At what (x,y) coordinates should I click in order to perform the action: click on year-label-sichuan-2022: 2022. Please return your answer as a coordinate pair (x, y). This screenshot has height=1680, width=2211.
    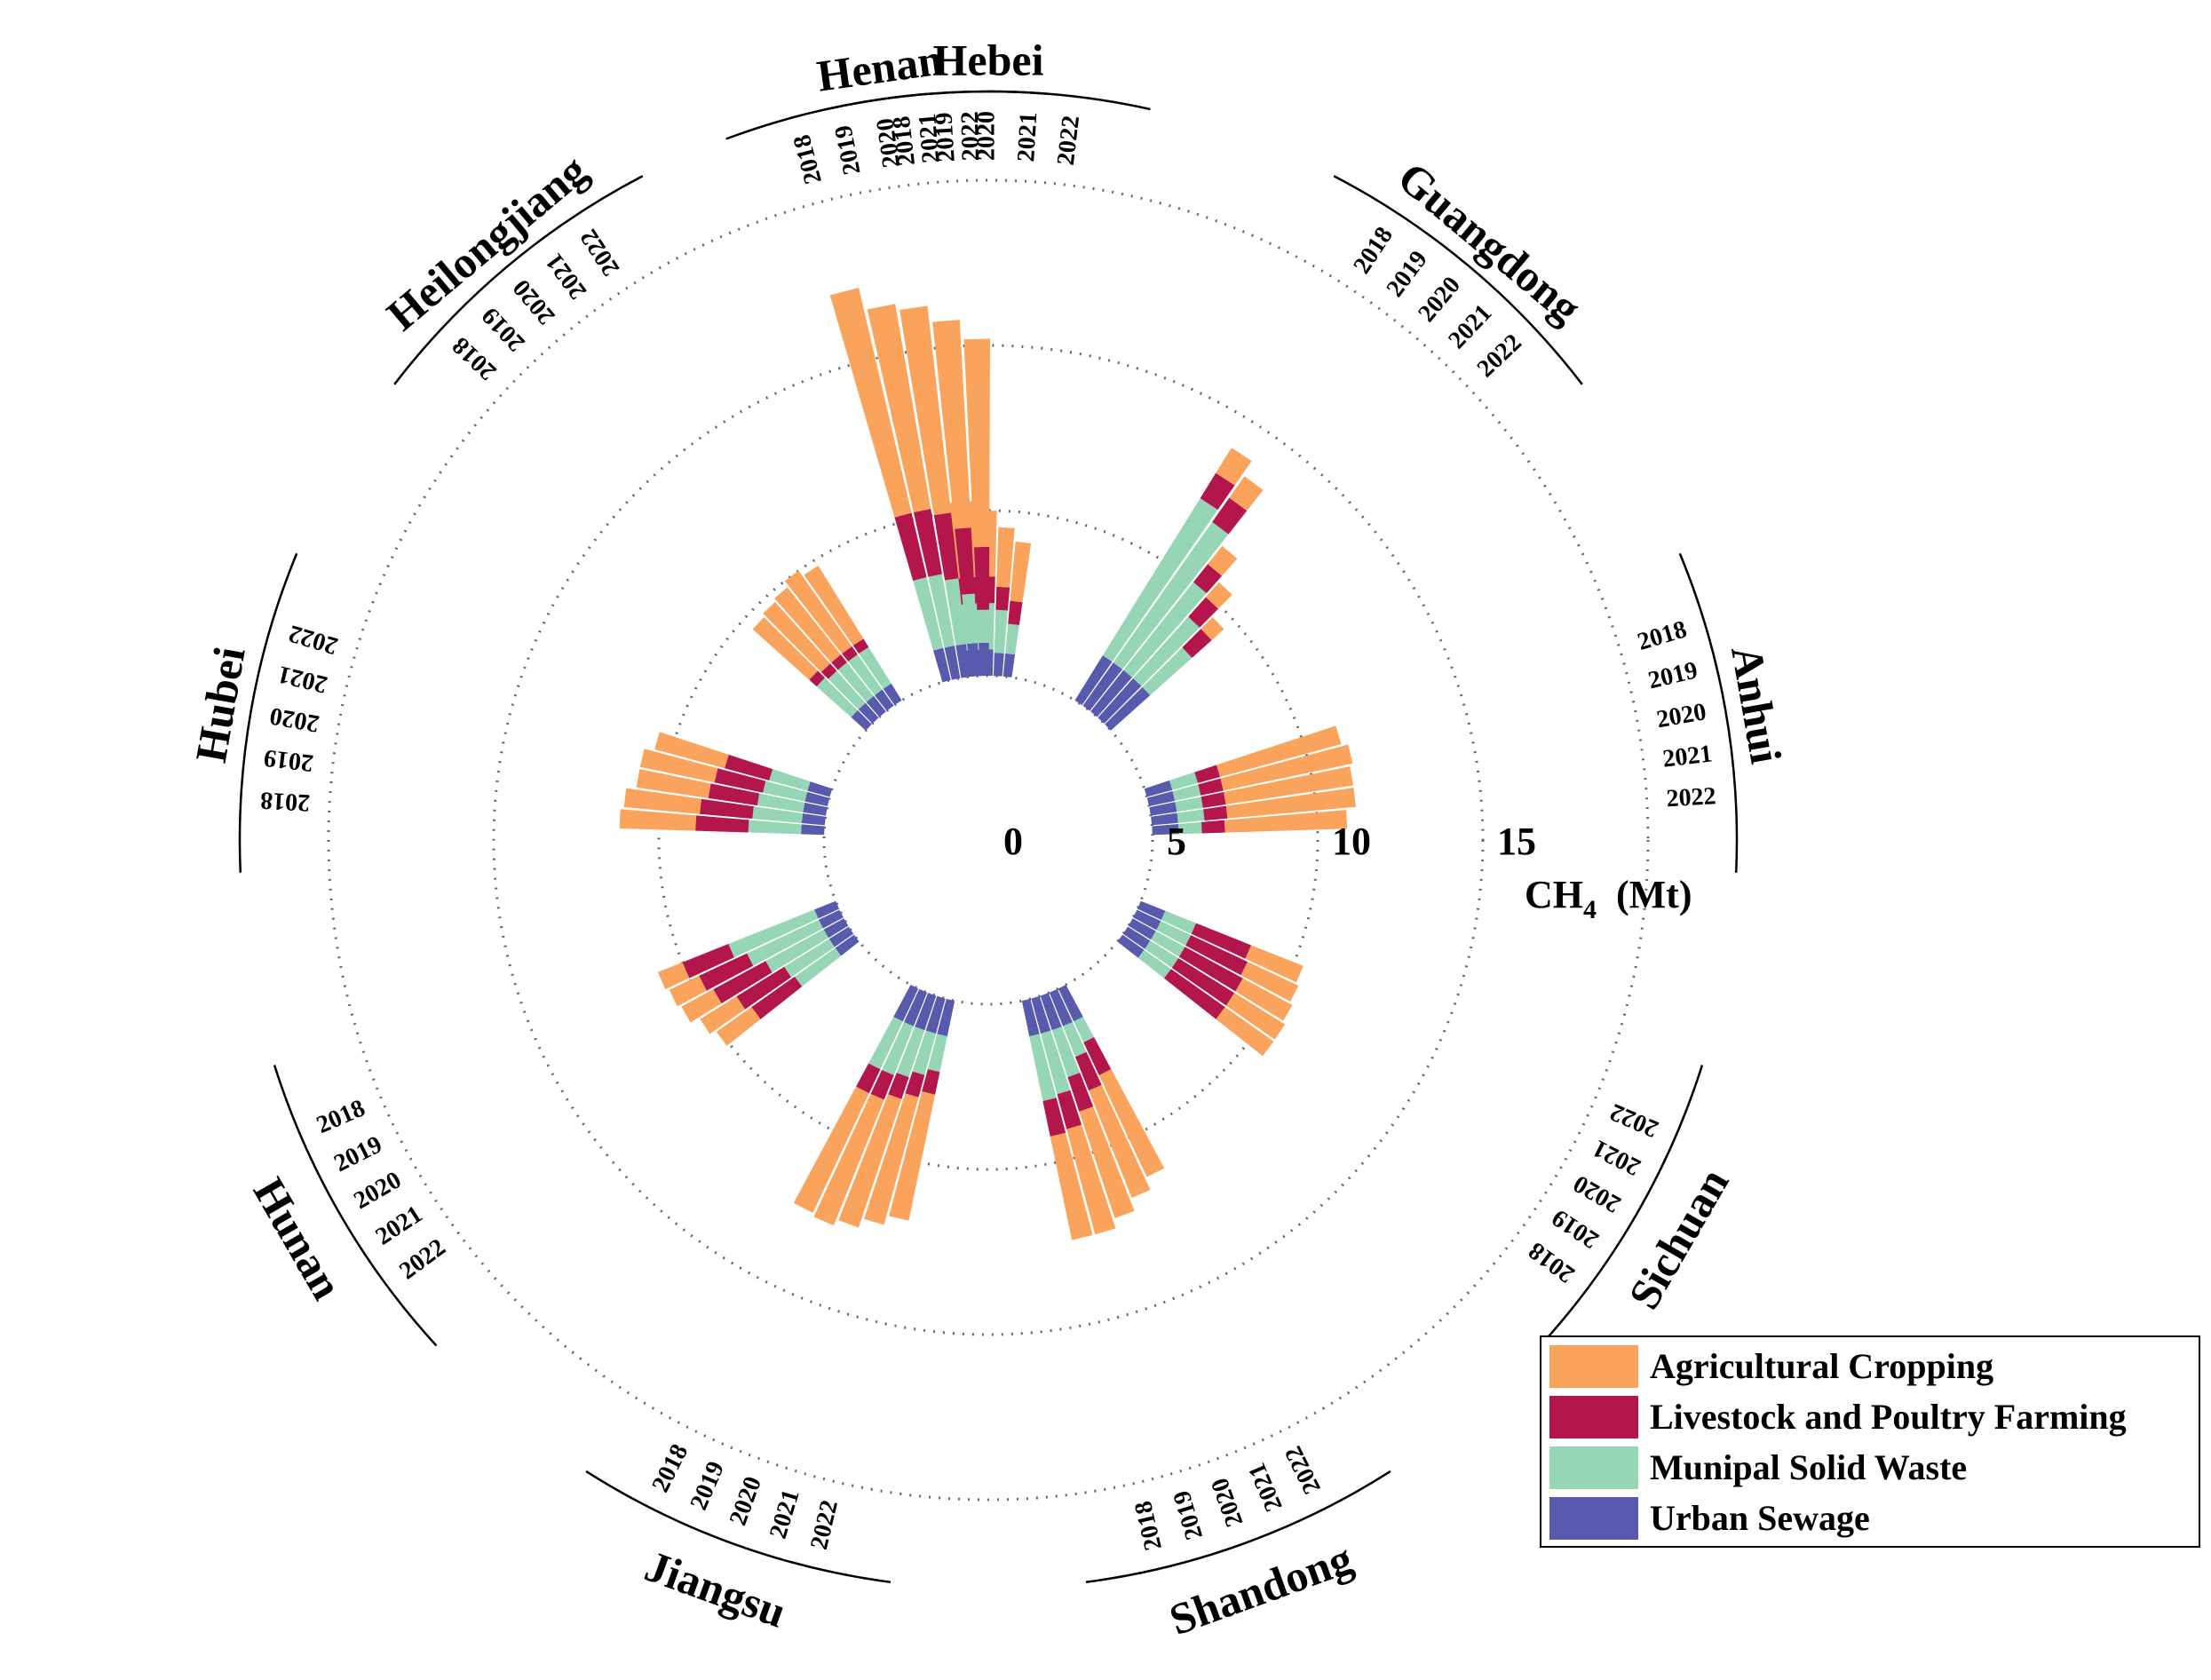
    Looking at the image, I should click on (1634, 1120).